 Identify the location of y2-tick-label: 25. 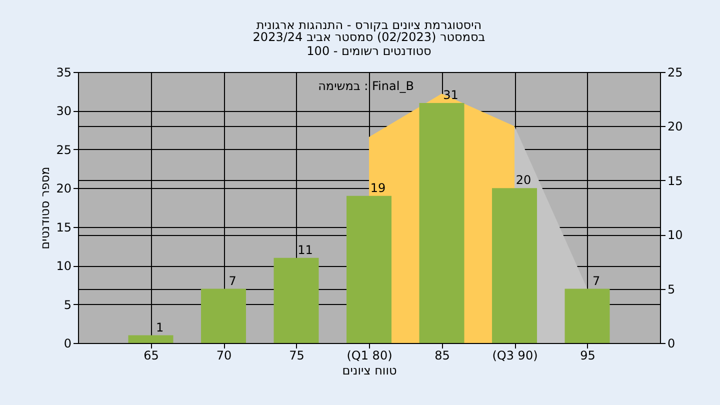
(675, 73).